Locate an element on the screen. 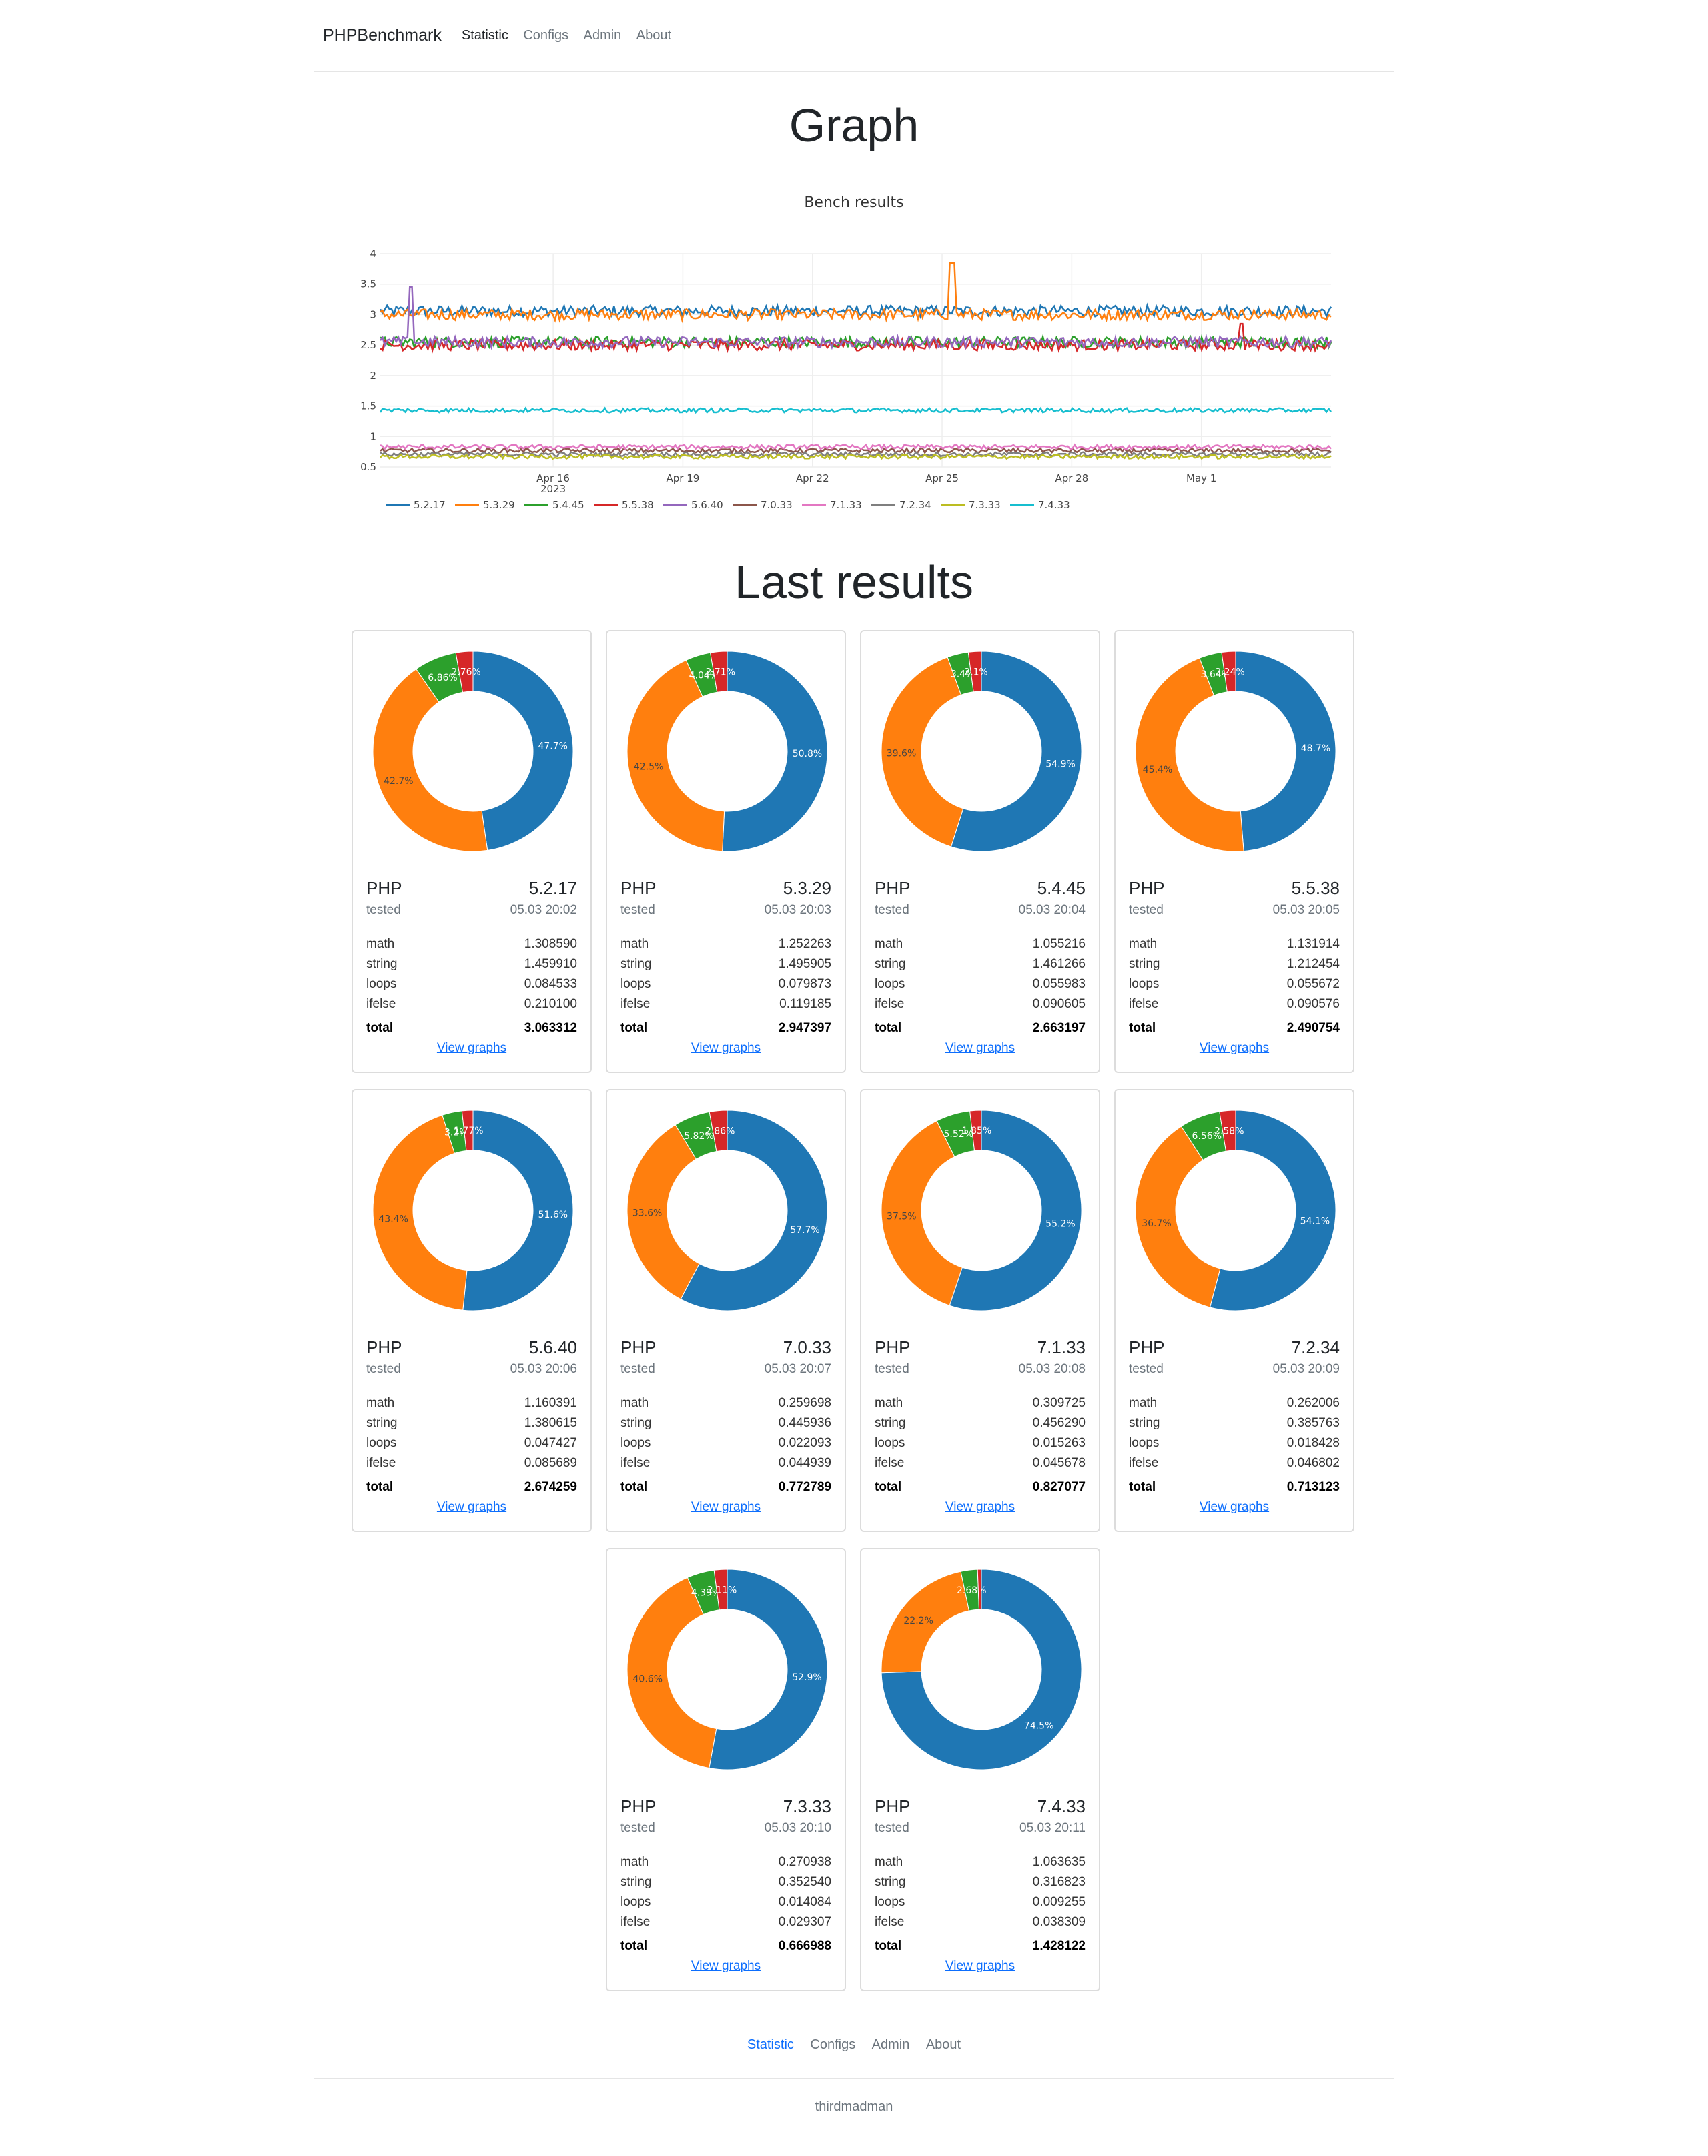 This screenshot has width=1708, height=2156. donut-chart: 74.5% 22.2% 2.68% is located at coordinates (982, 1669).